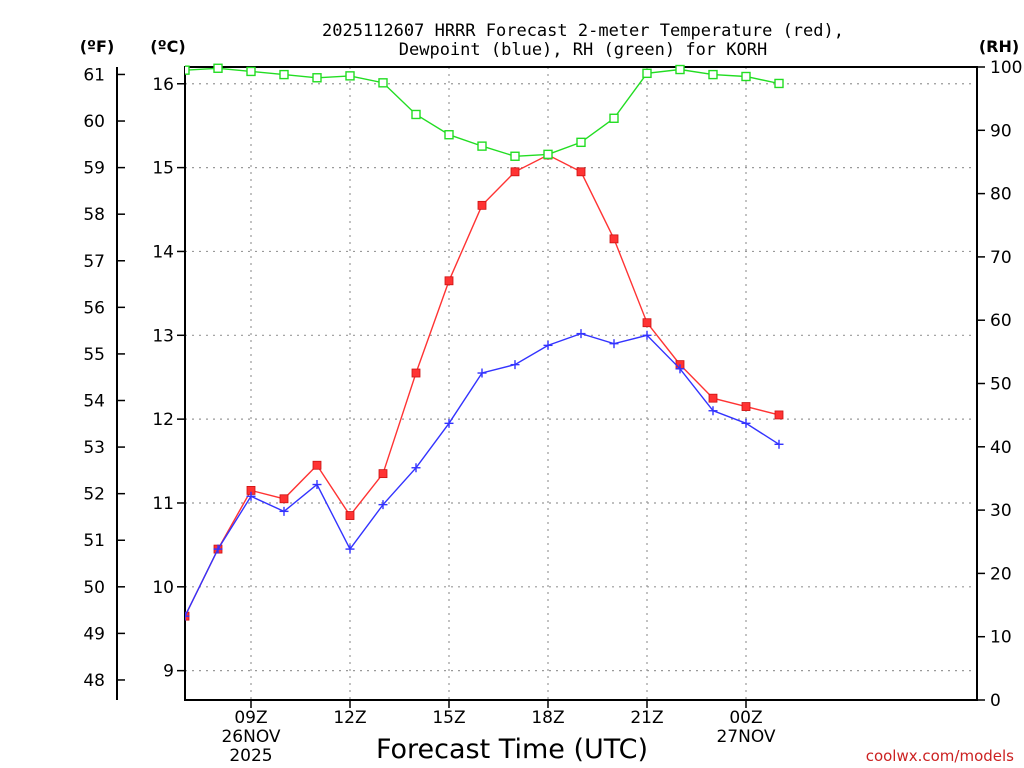  What do you see at coordinates (163, 588) in the screenshot?
I see `celsius-tick-label: 10` at bounding box center [163, 588].